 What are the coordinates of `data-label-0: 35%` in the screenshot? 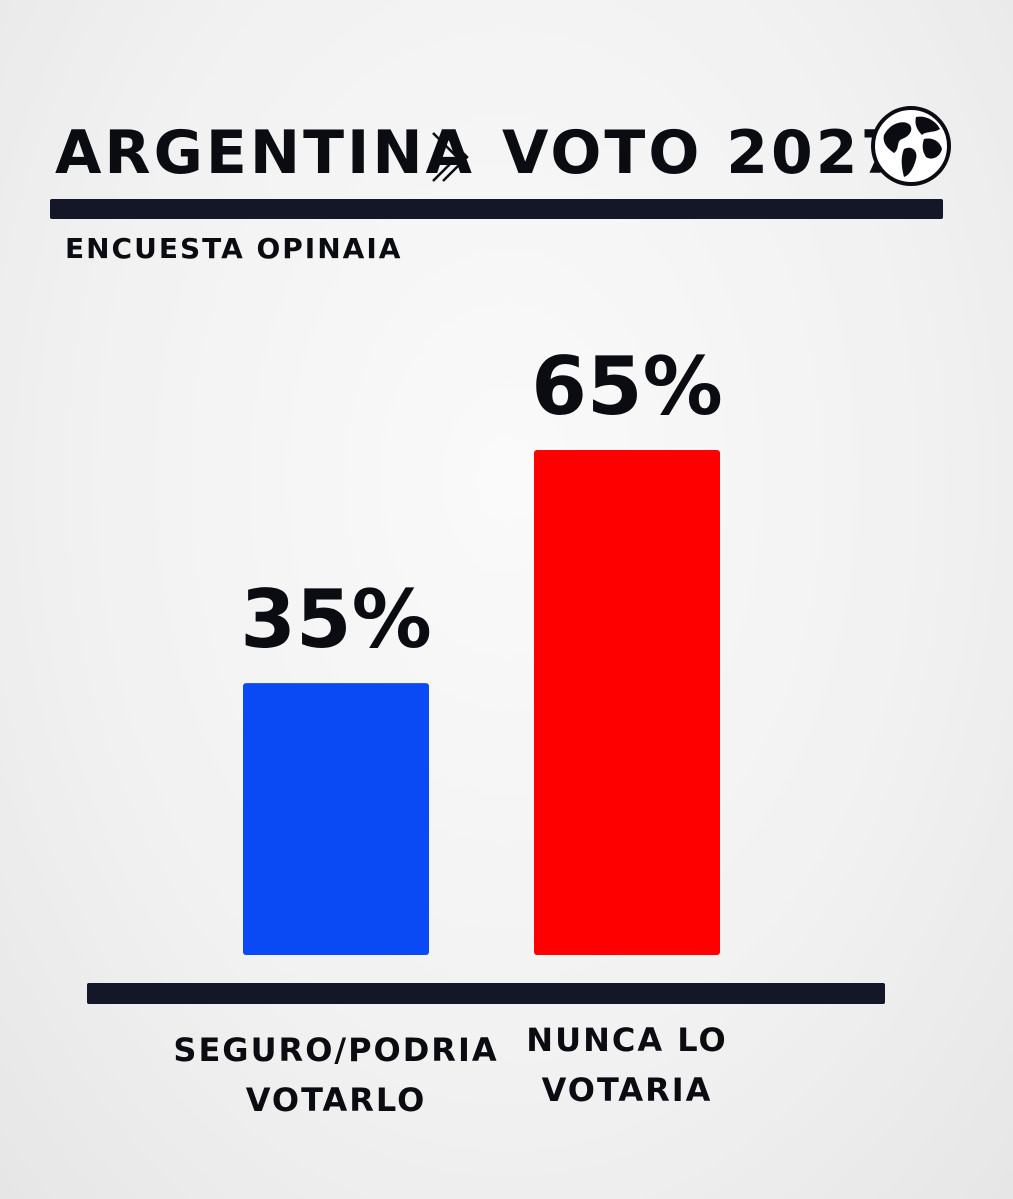 It's located at (335, 619).